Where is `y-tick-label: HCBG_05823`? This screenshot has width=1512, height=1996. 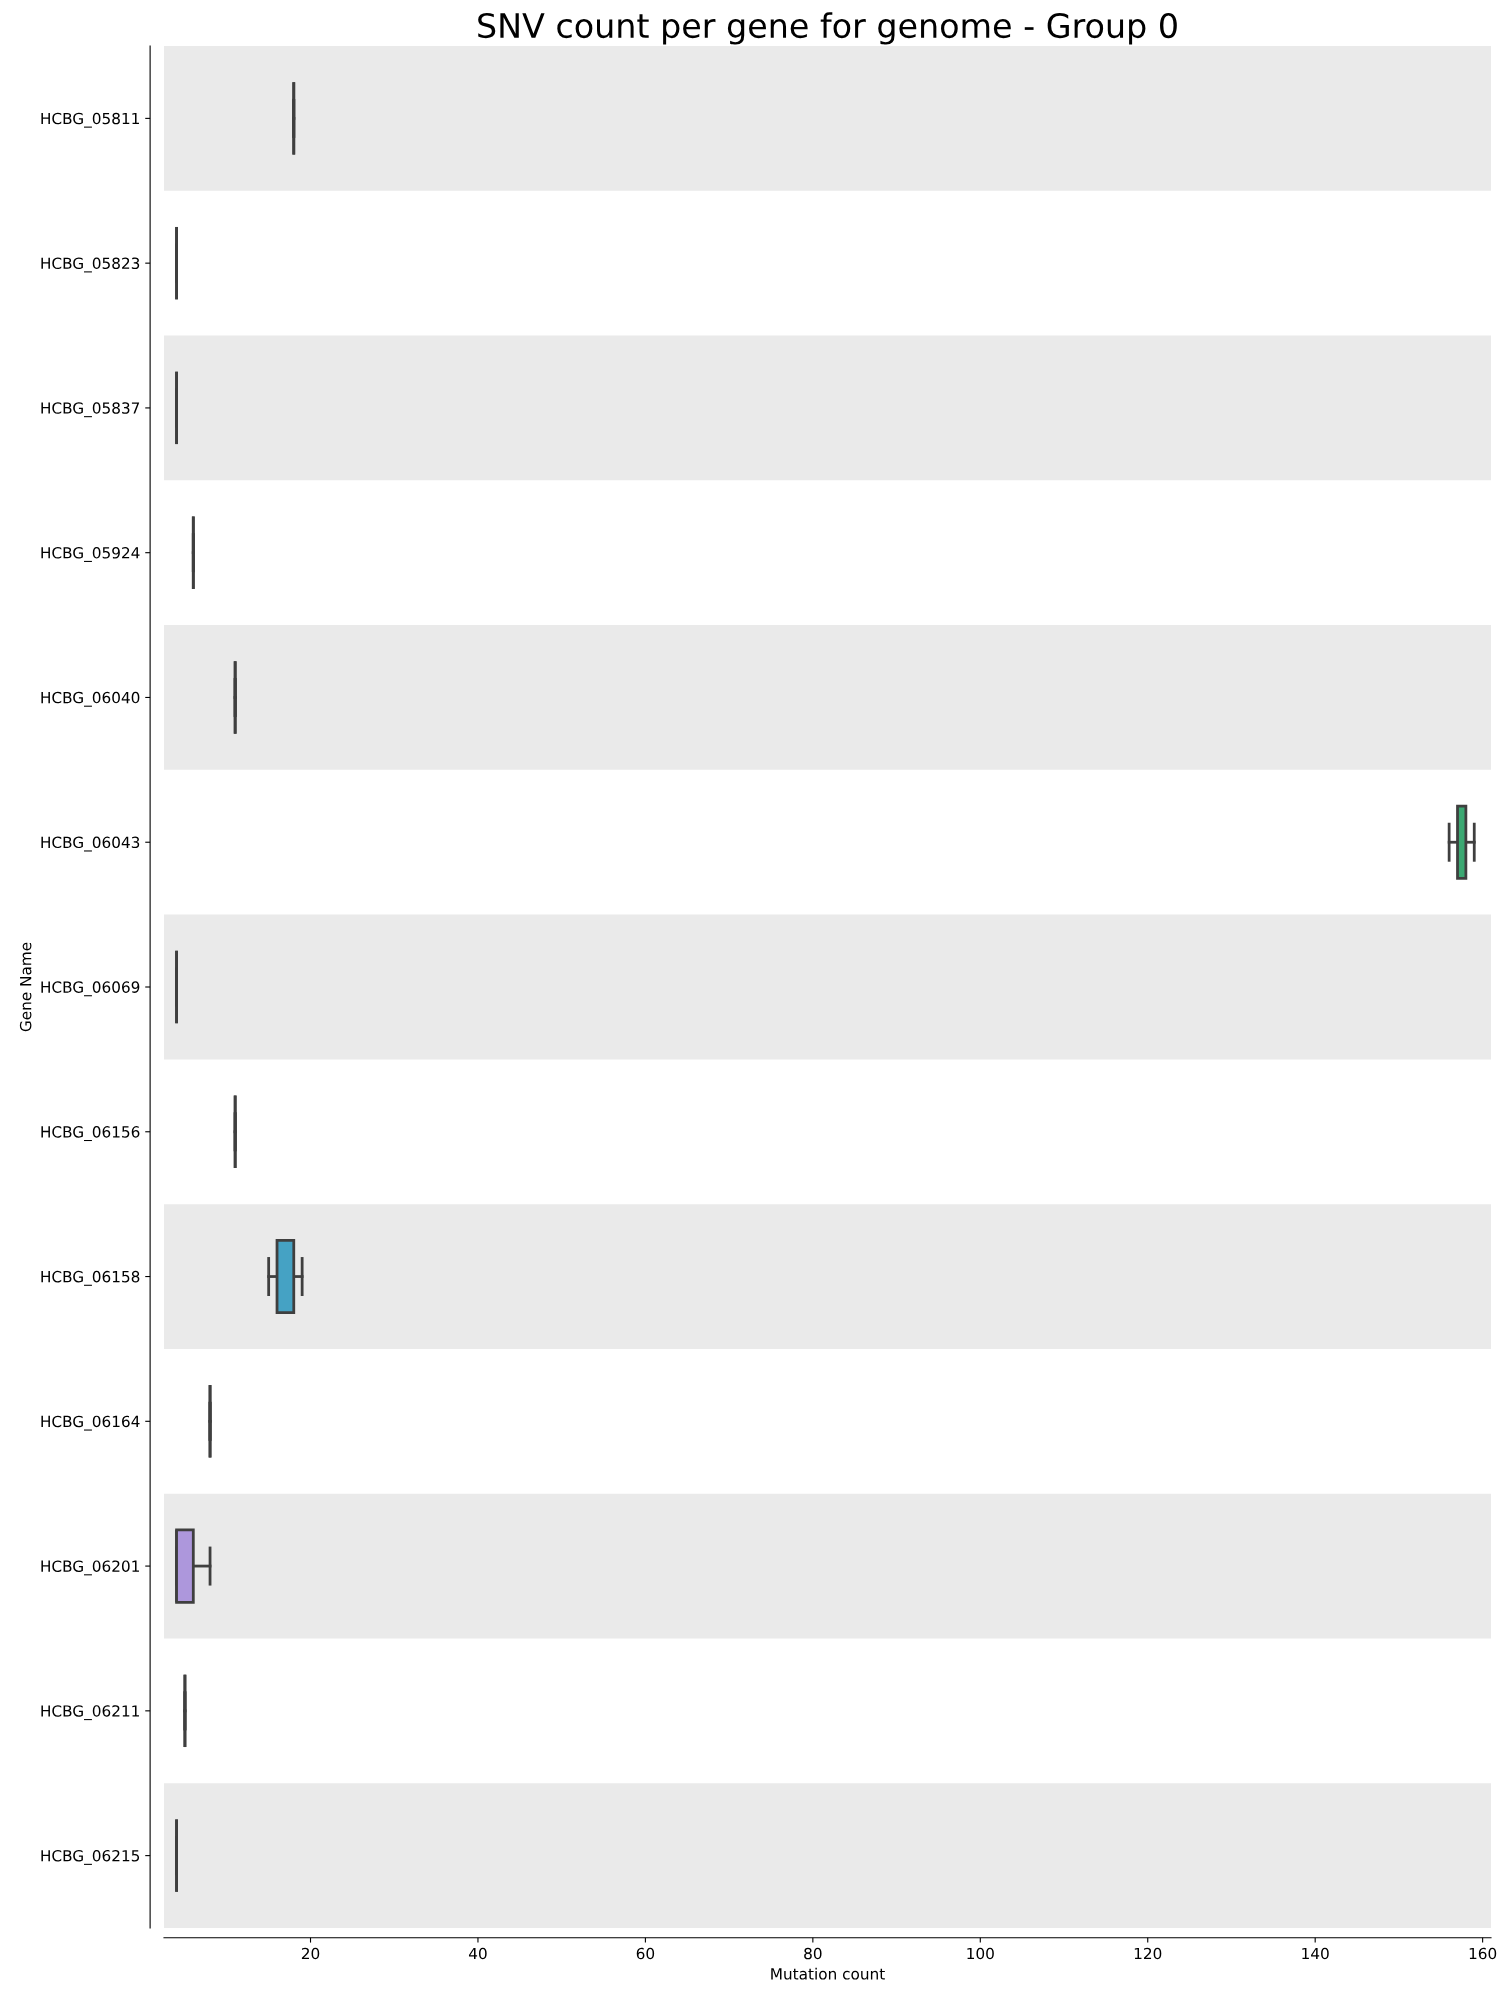
y-tick-label: HCBG_05823 is located at coordinates (90, 265).